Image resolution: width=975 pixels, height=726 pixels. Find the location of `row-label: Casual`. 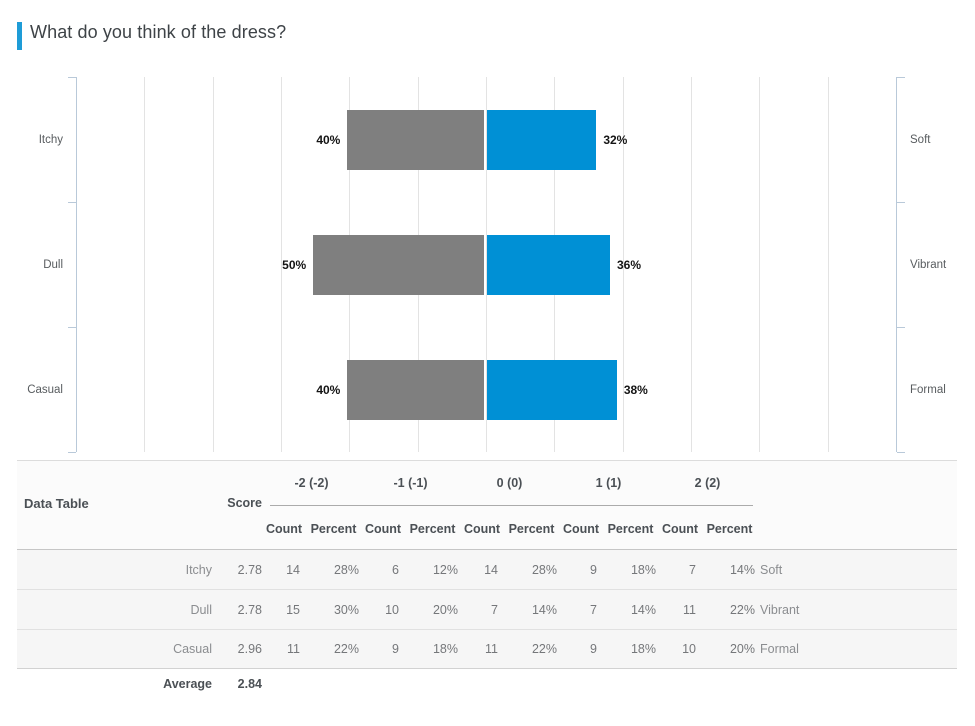

row-label: Casual is located at coordinates (192, 649).